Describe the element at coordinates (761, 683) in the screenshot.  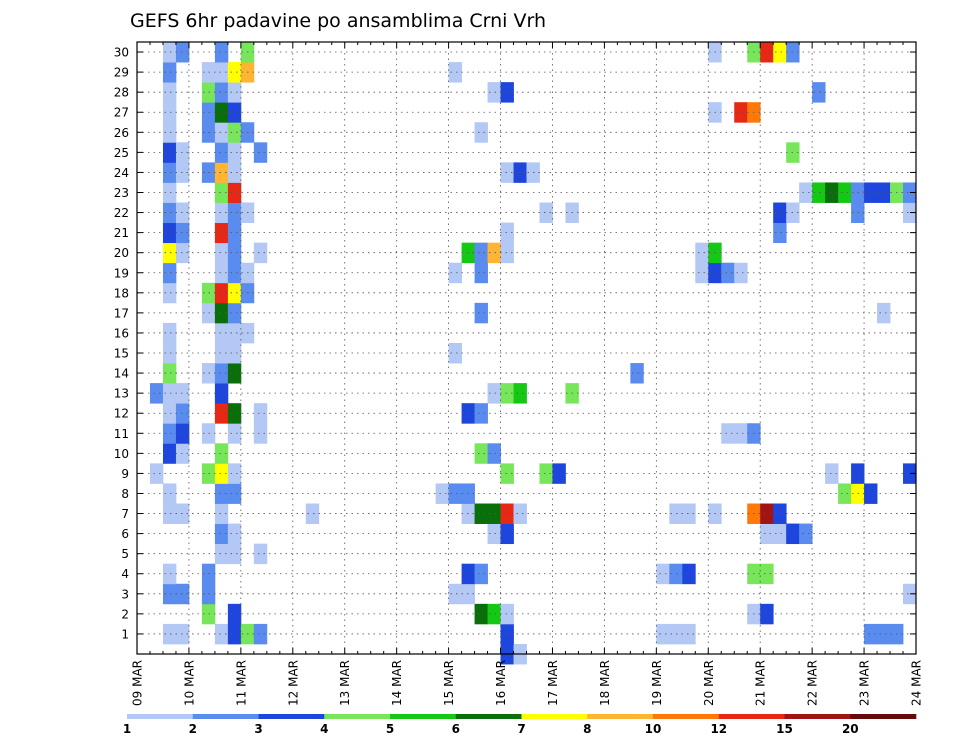
I see `x-tick-label: 21 MAR` at that location.